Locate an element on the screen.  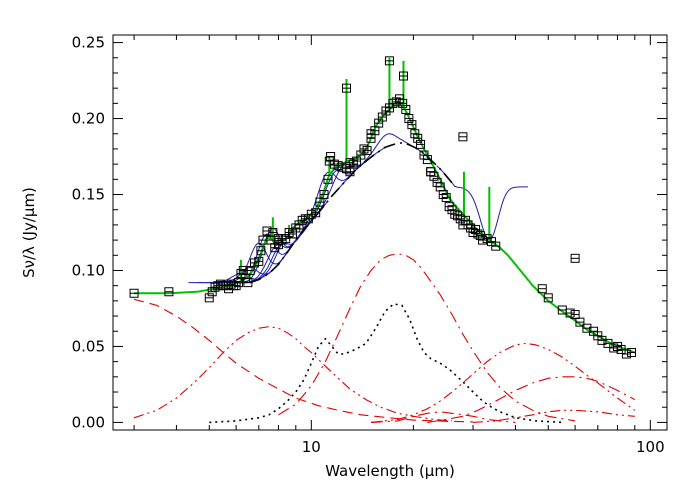
y-tick-label: 0.05 is located at coordinates (88, 346).